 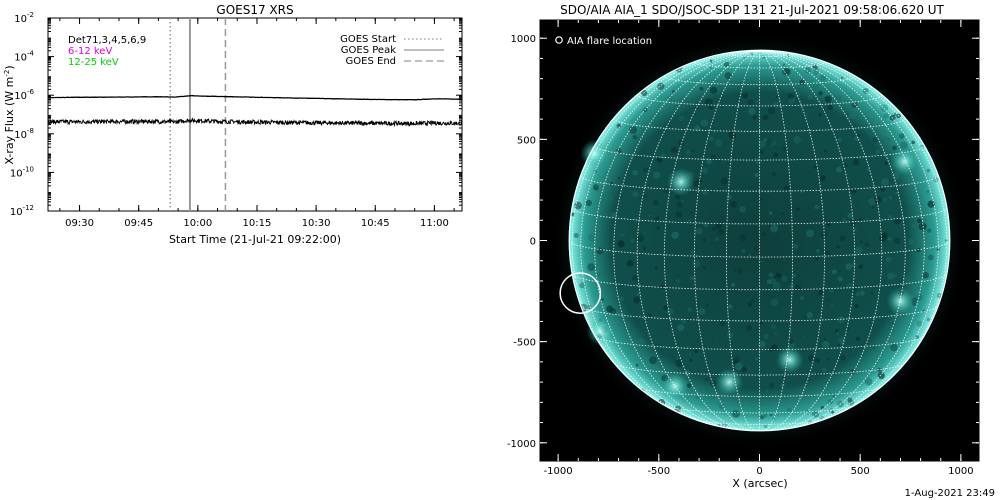 What do you see at coordinates (368, 39) in the screenshot?
I see `goes-legend-label: GOES Start` at bounding box center [368, 39].